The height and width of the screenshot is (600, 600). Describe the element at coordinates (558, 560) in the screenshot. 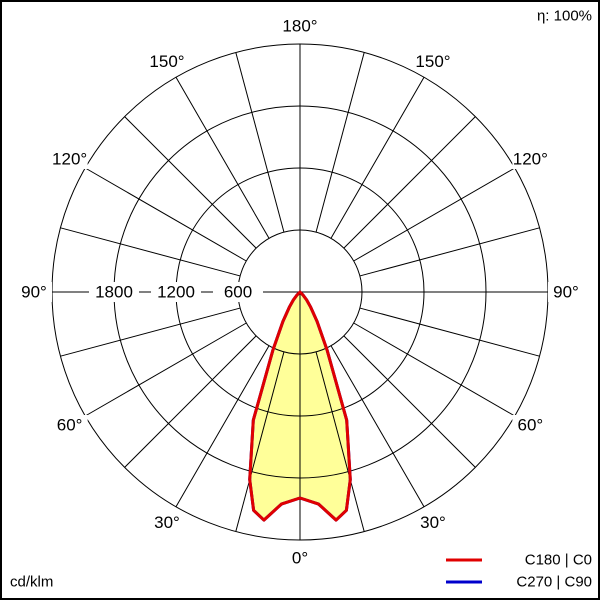

I see `legend-label: C180 | C0` at that location.